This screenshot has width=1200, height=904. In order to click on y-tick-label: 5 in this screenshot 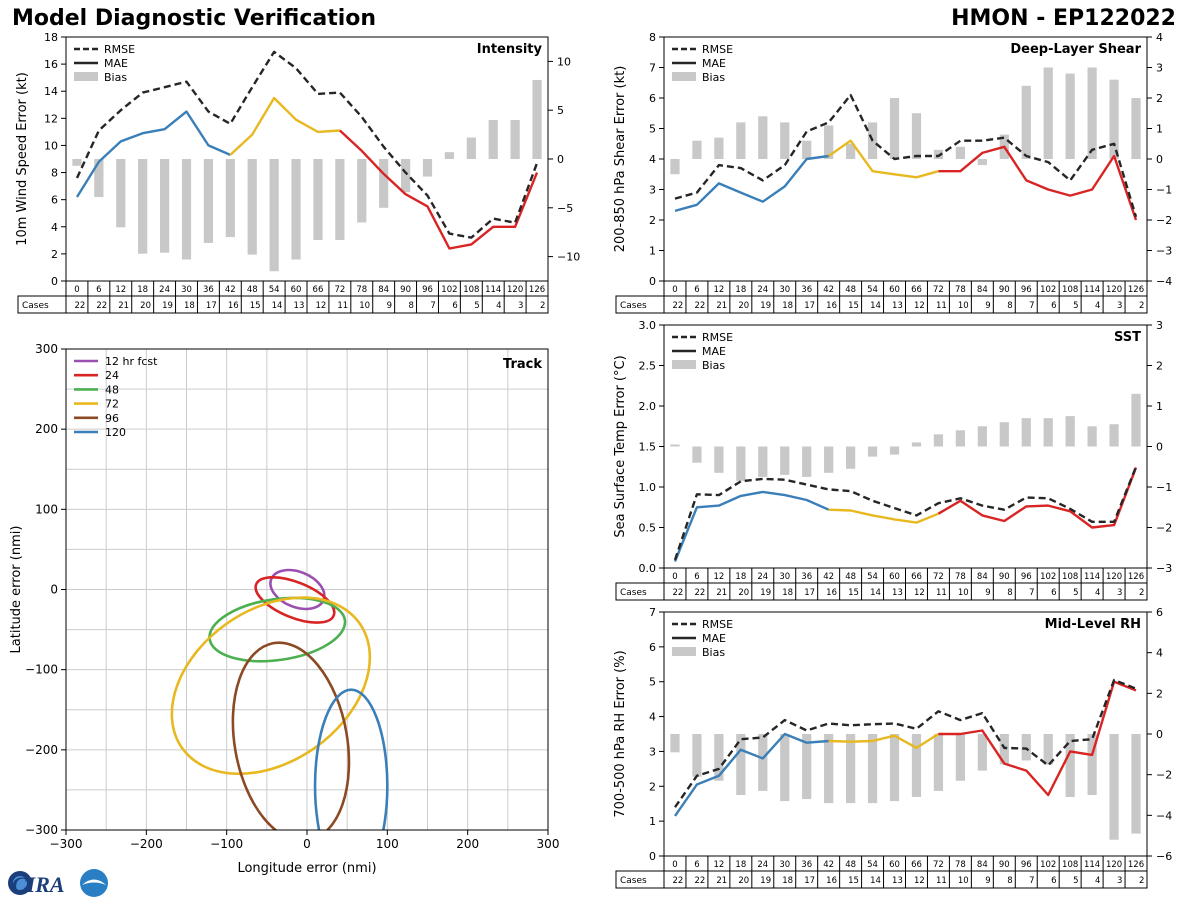, I will do `click(652, 682)`.